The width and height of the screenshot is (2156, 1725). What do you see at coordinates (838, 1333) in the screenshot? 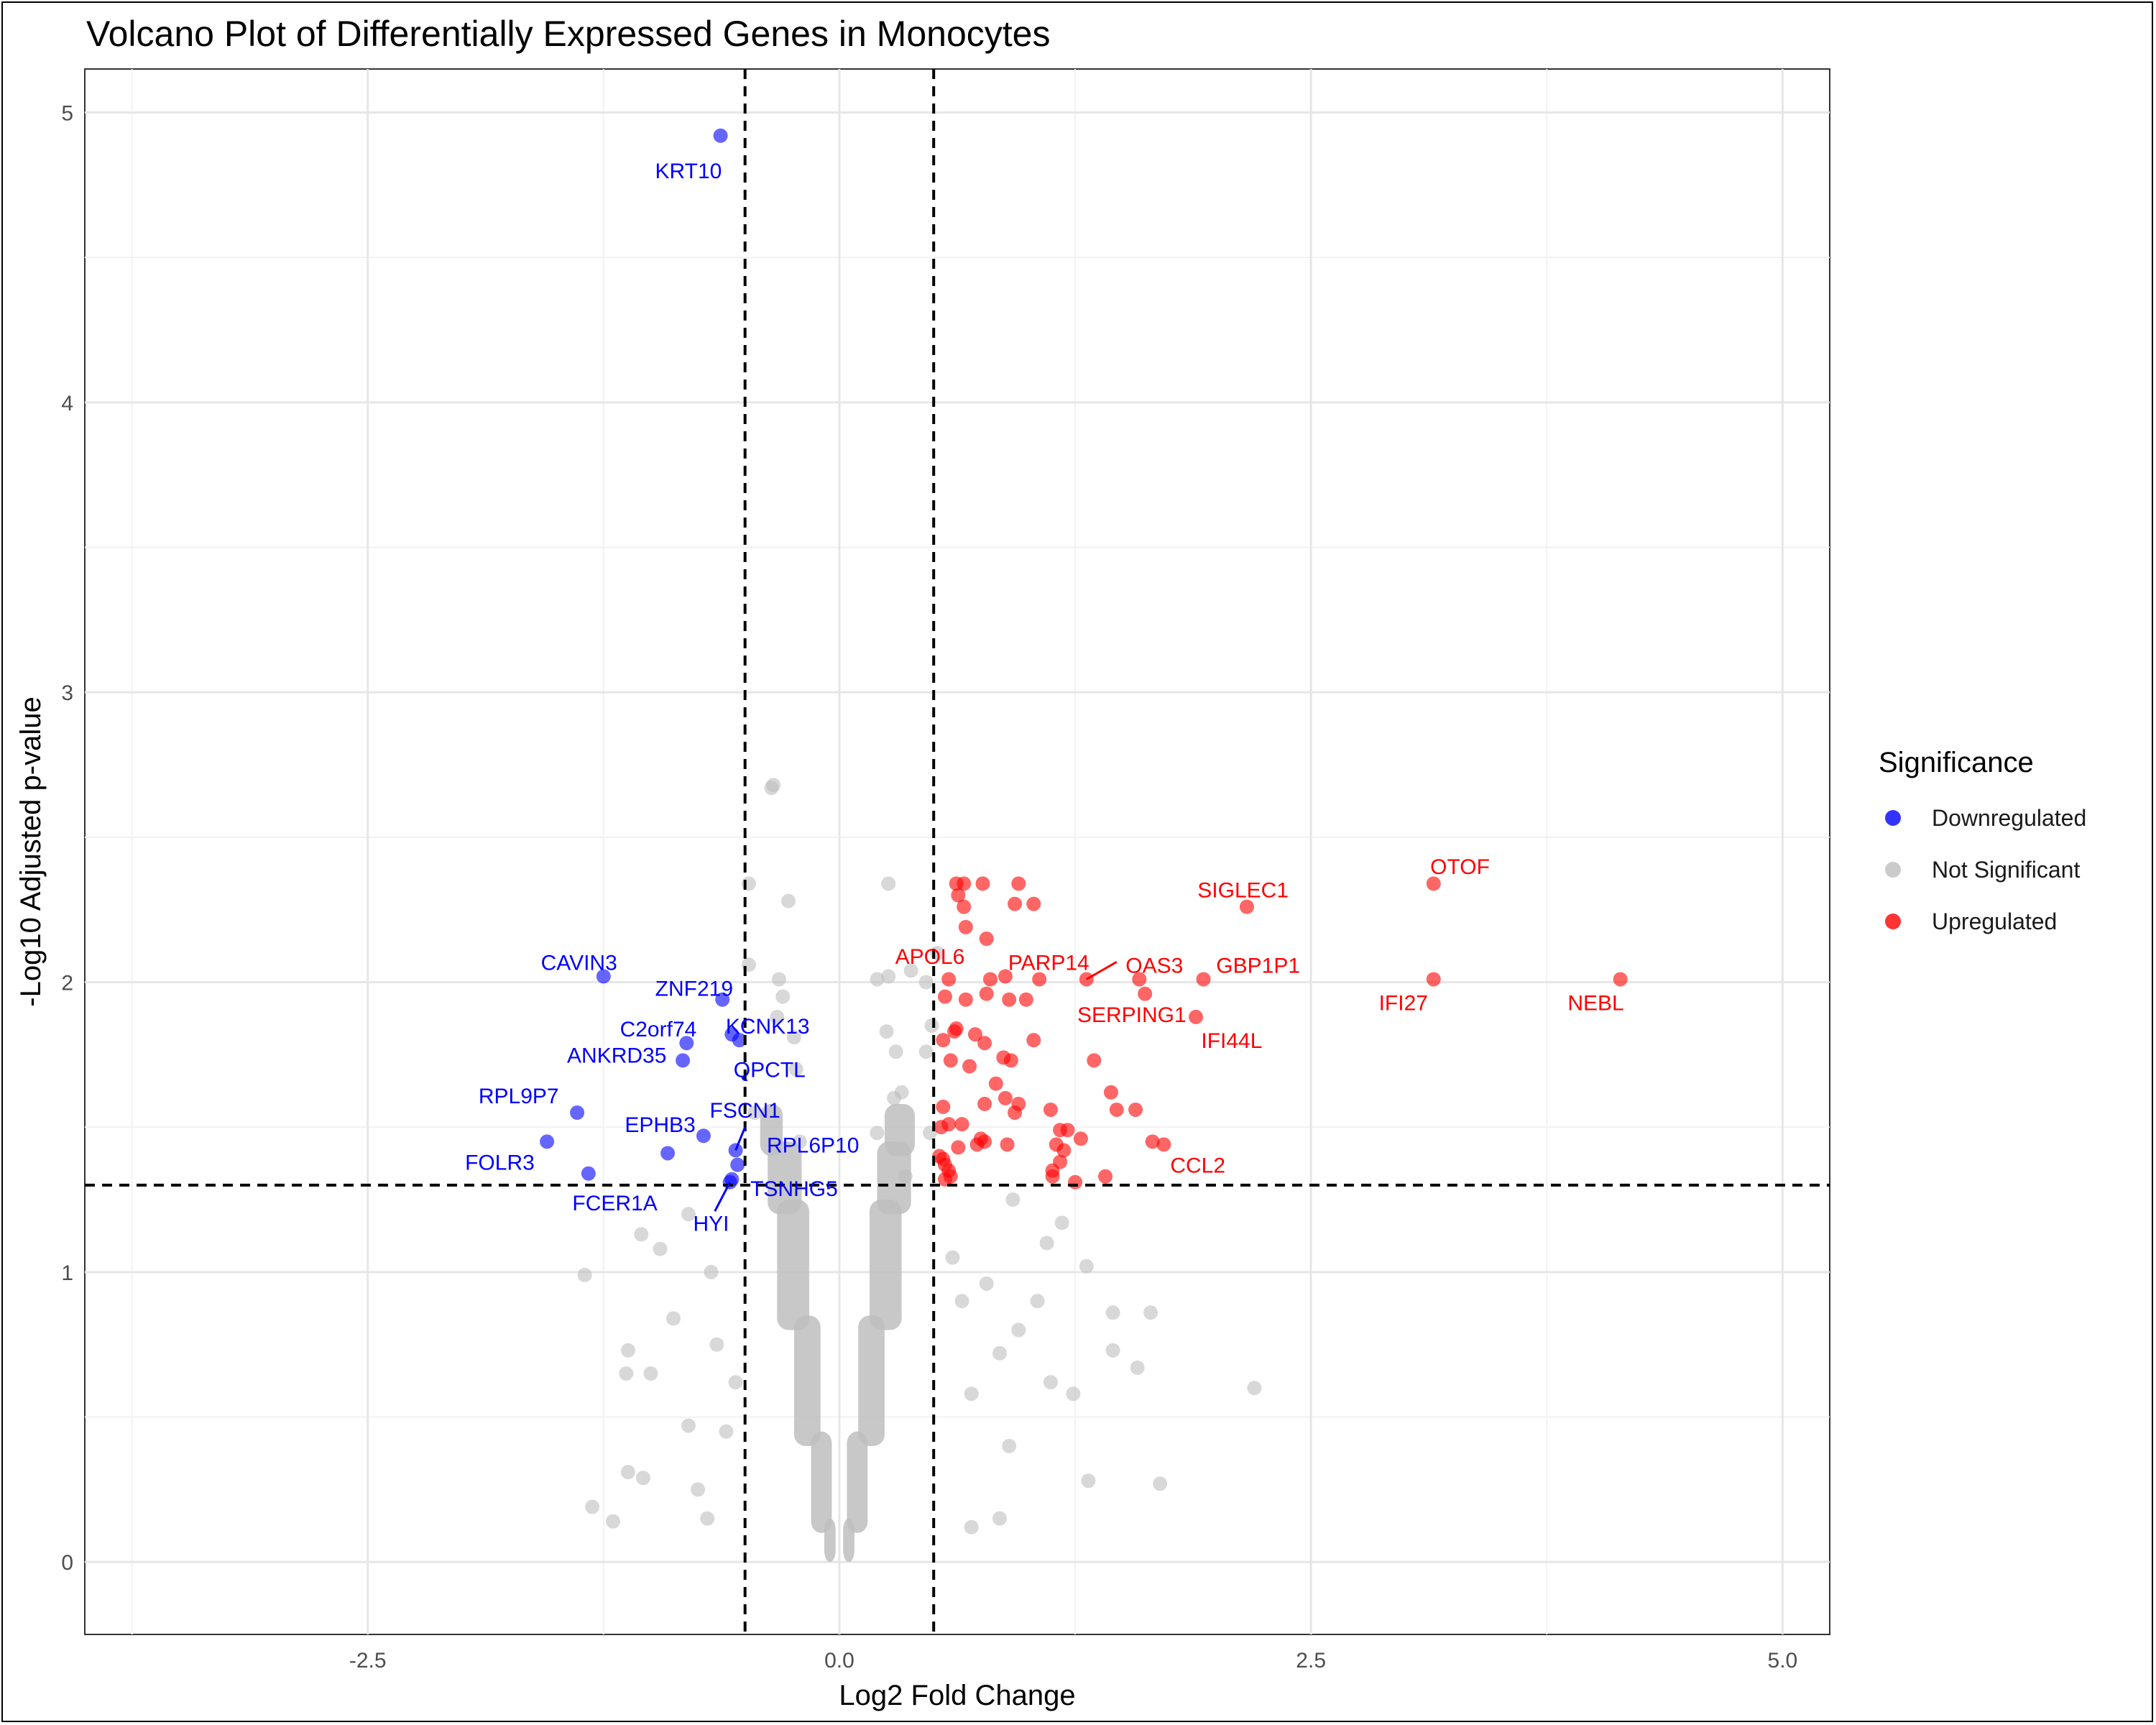
I see `not-significant-cloud` at bounding box center [838, 1333].